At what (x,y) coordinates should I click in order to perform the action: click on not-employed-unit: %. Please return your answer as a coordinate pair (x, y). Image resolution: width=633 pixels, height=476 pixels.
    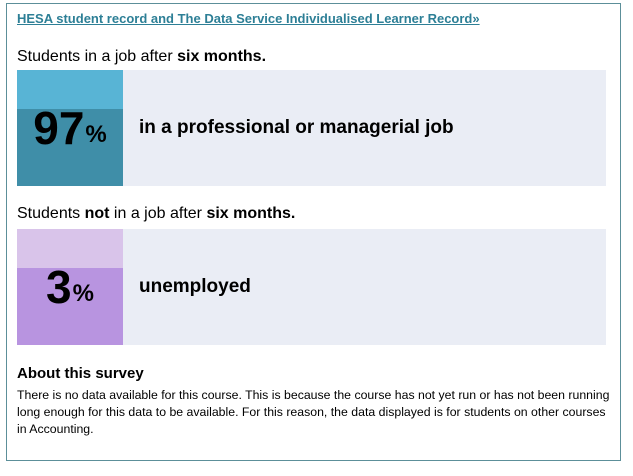
    Looking at the image, I should click on (83, 293).